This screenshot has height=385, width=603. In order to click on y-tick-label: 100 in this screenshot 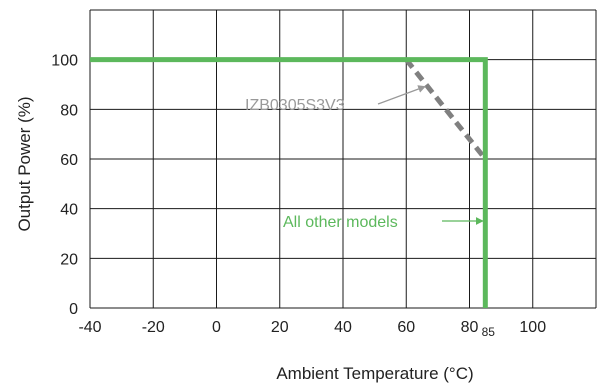, I will do `click(64, 61)`.